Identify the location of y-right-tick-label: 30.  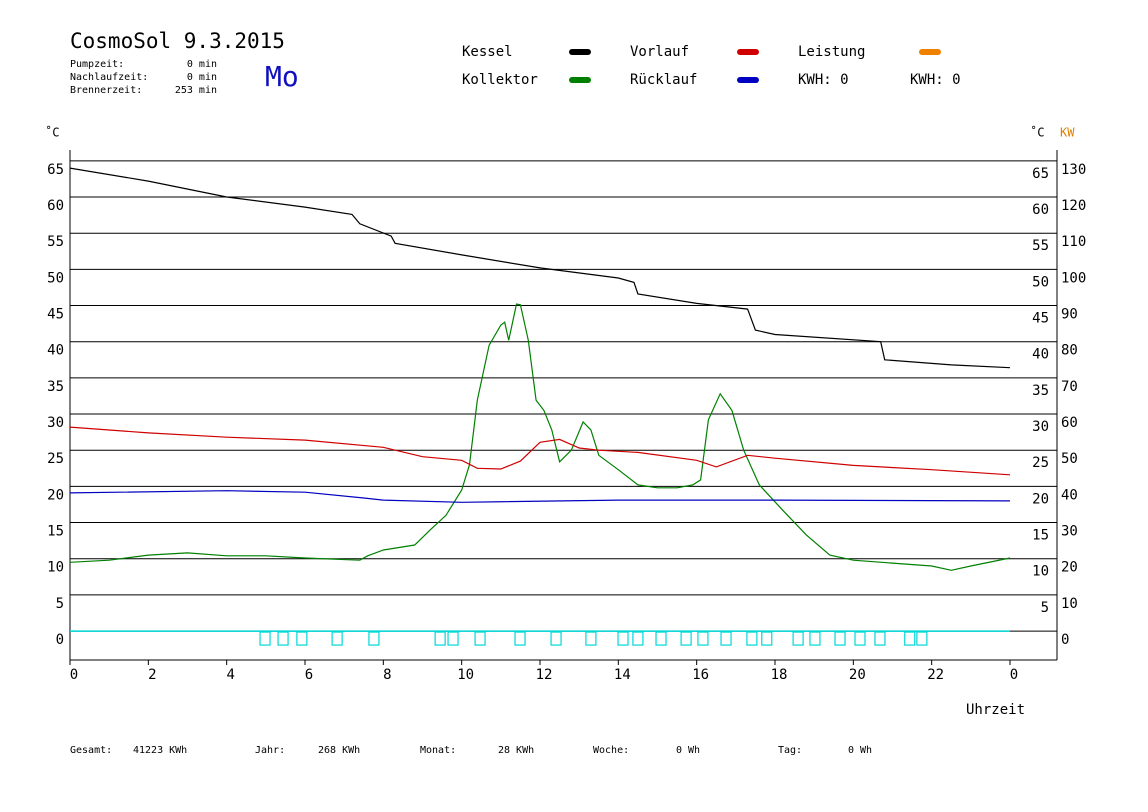
(1040, 427).